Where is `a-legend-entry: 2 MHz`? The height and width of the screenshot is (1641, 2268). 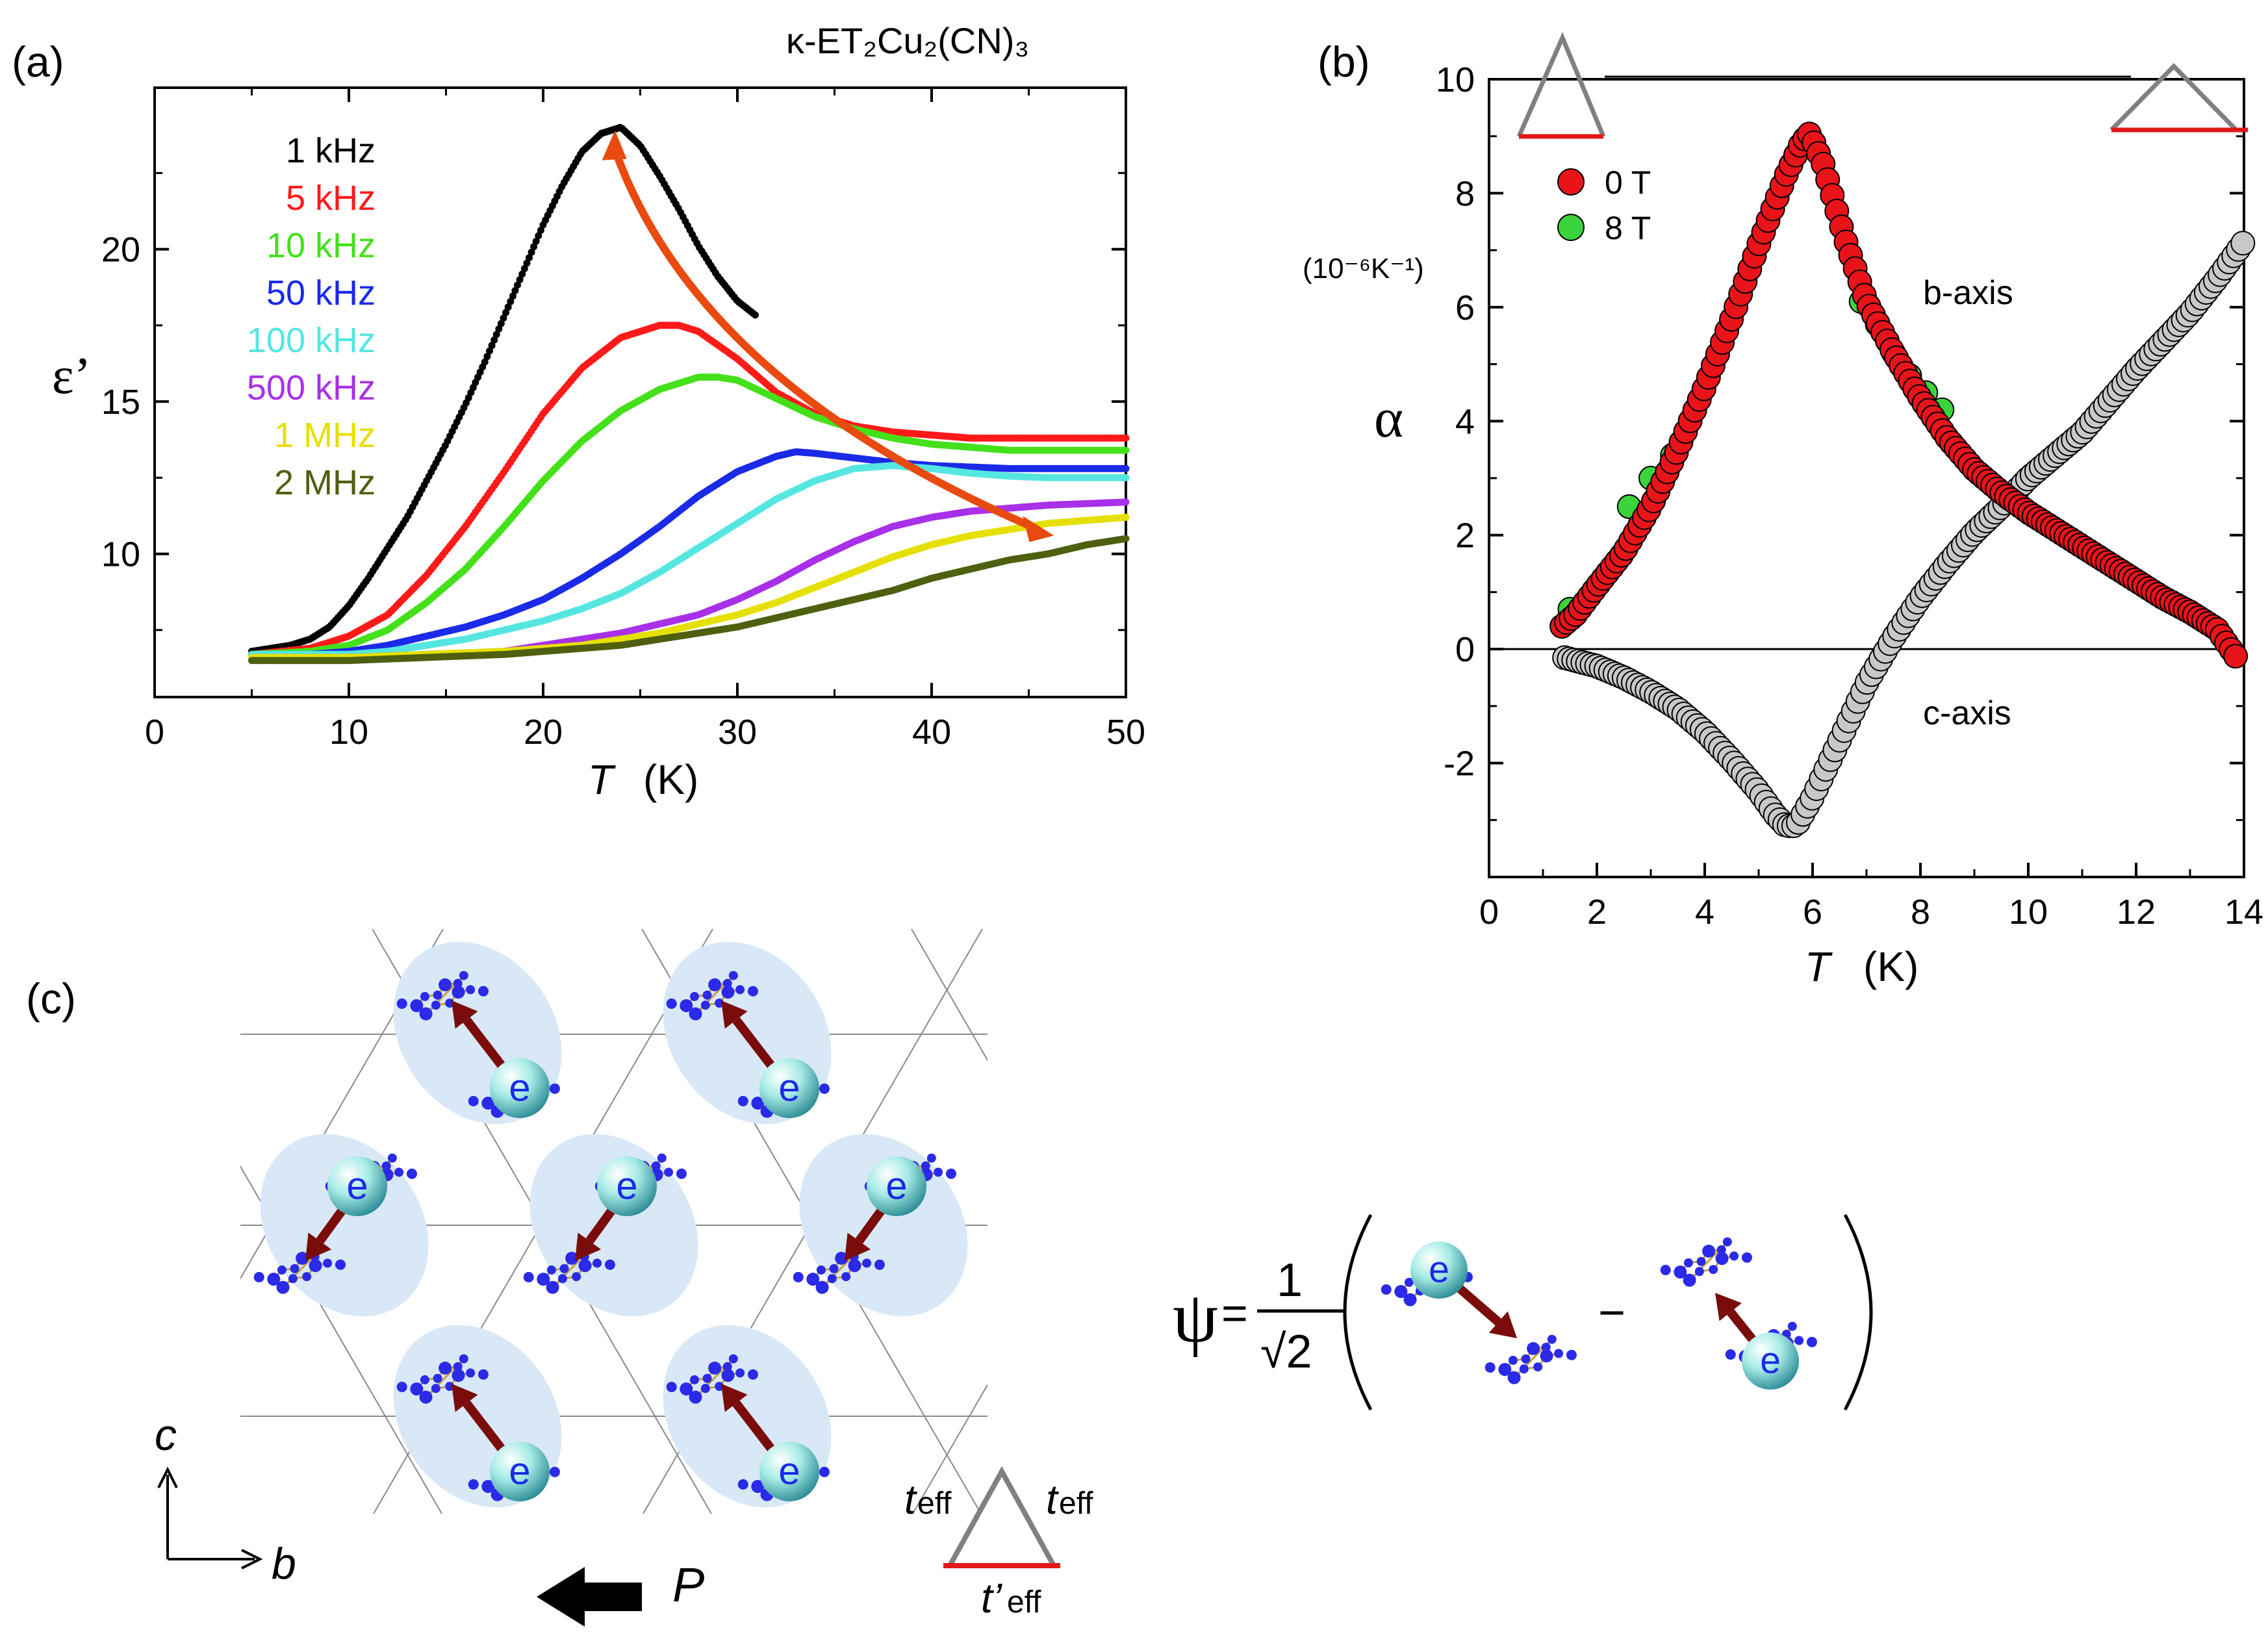 a-legend-entry: 2 MHz is located at coordinates (325, 483).